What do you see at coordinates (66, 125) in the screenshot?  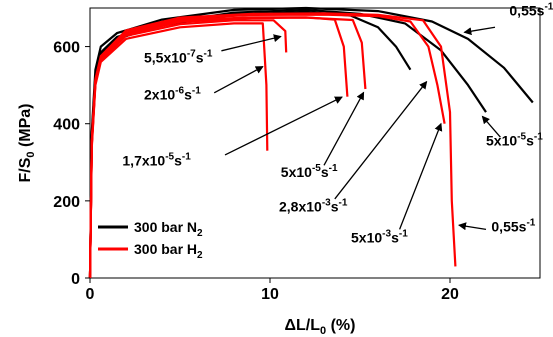 I see `y-tick-label: 400` at bounding box center [66, 125].